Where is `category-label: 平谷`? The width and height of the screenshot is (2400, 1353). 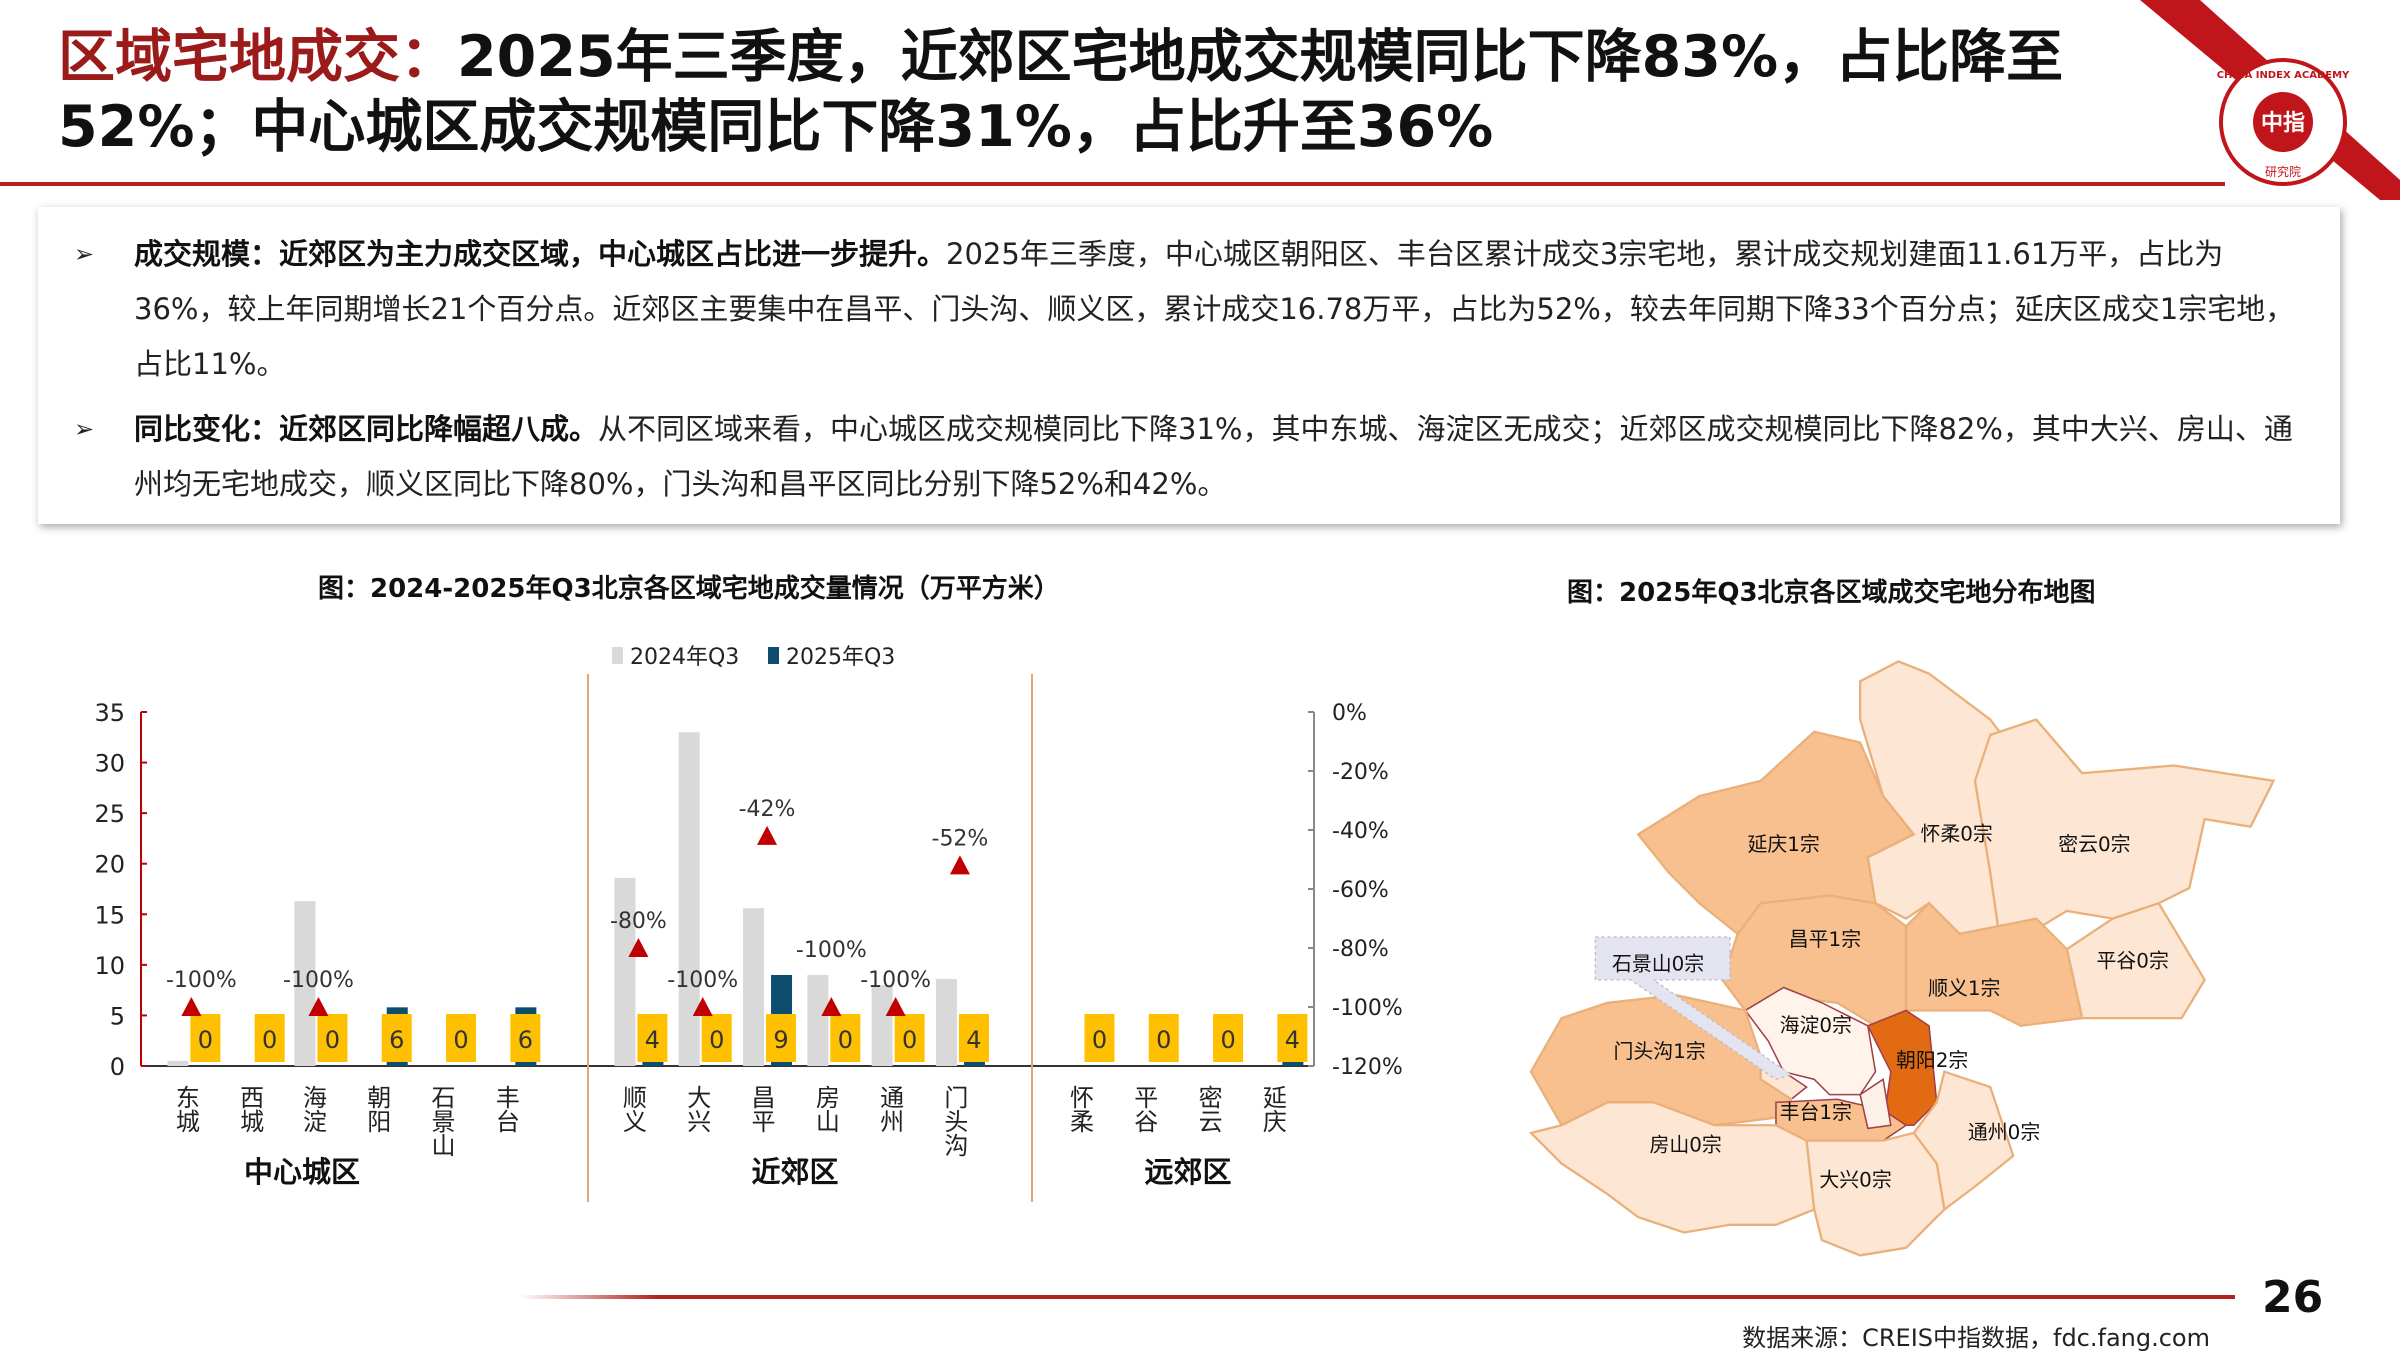
category-label: 平谷 is located at coordinates (1144, 1109).